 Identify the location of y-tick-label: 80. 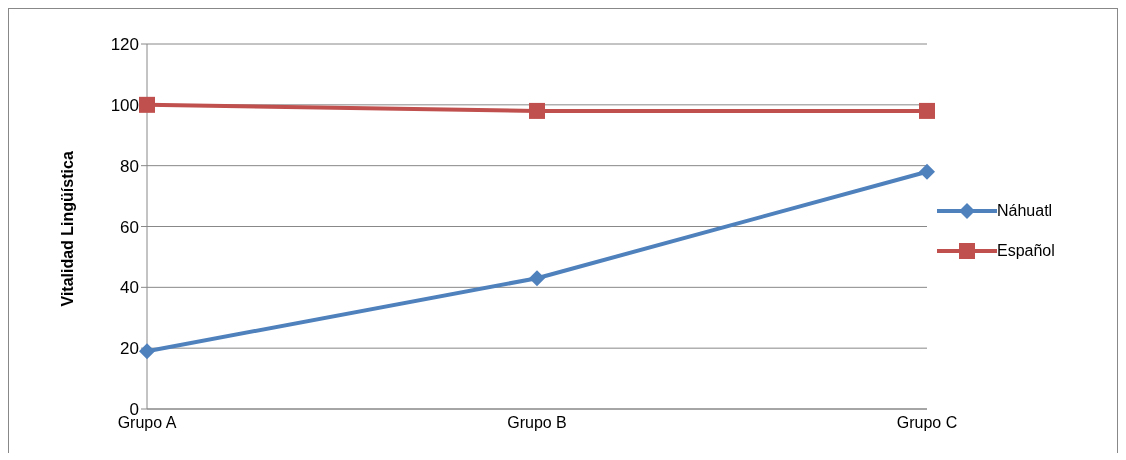
(129, 166).